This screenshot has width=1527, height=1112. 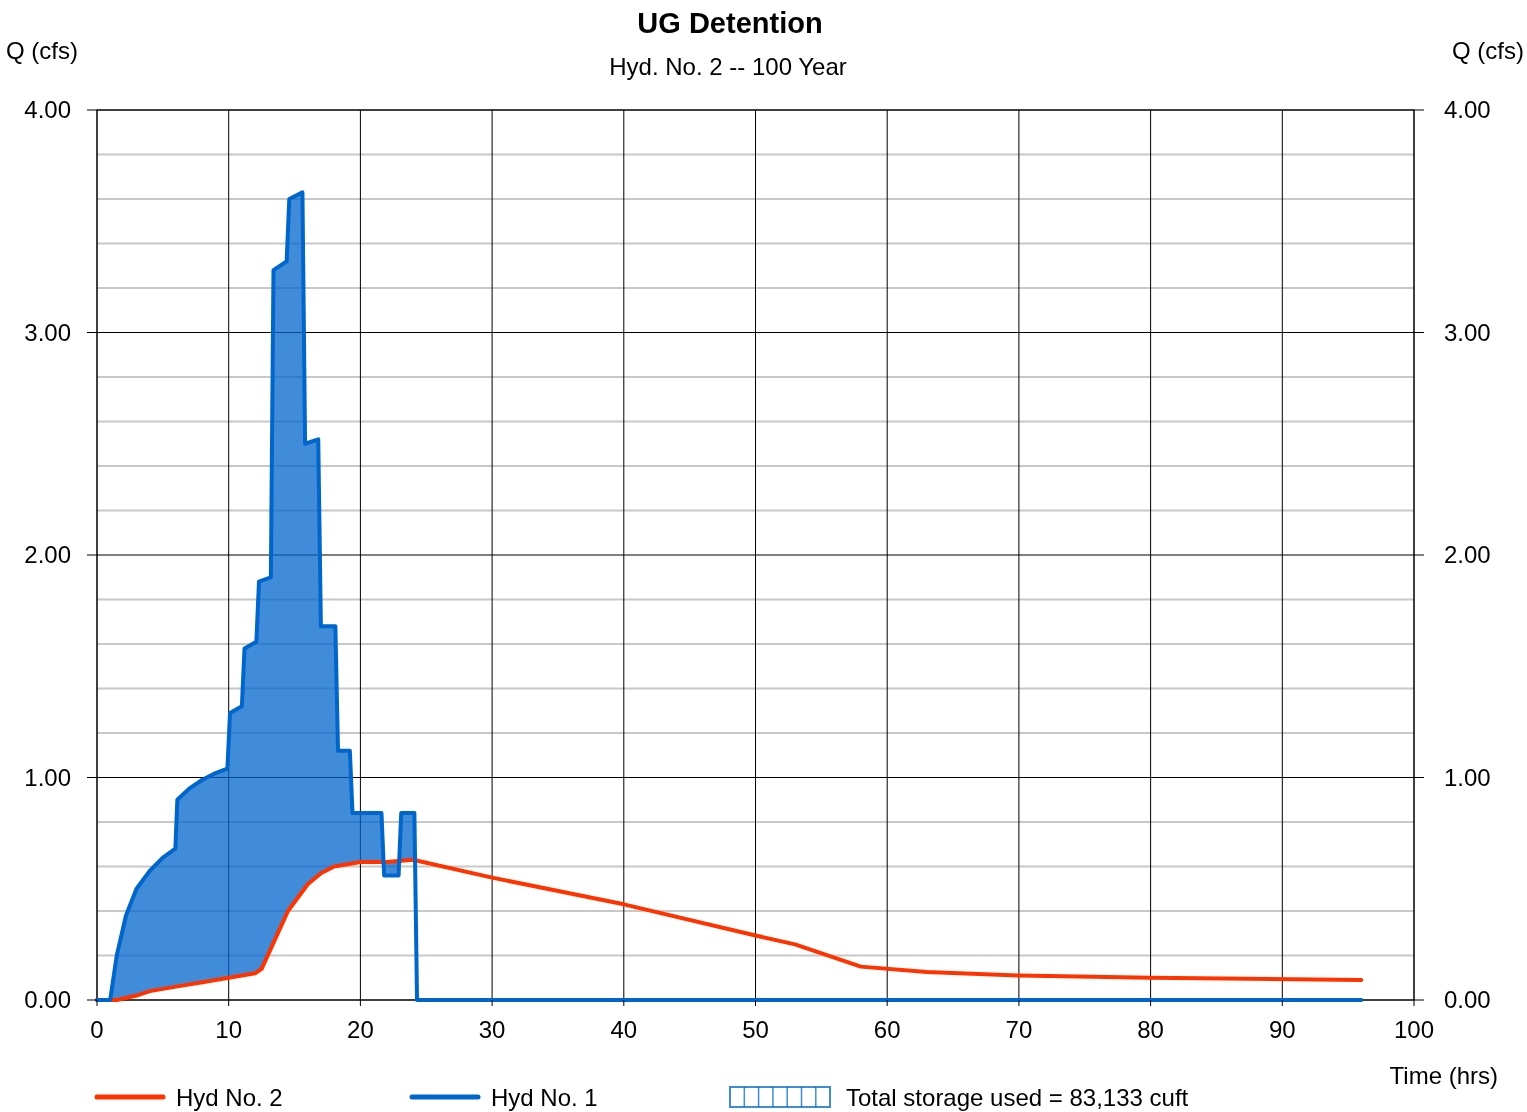 I want to click on y2-tick-label: 4.00, so click(x=1467, y=109).